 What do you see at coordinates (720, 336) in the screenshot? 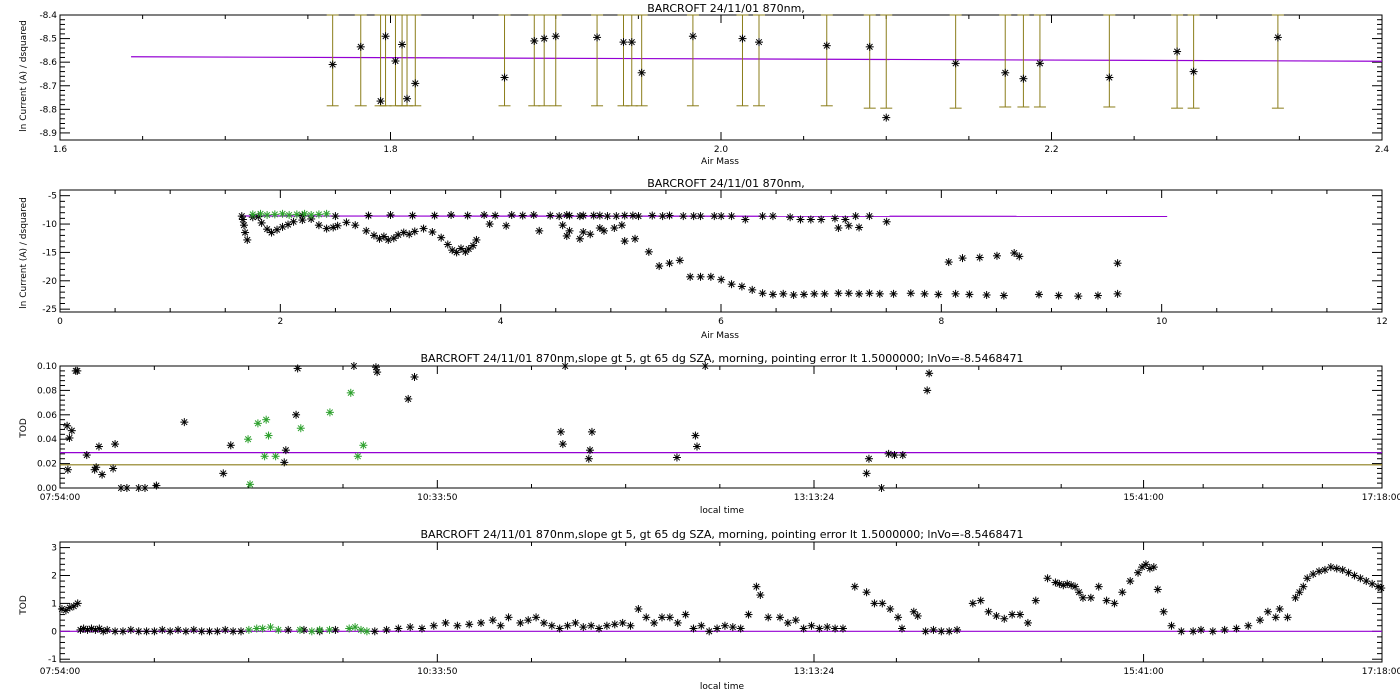
I see `x-axis-label: Air Mass` at bounding box center [720, 336].